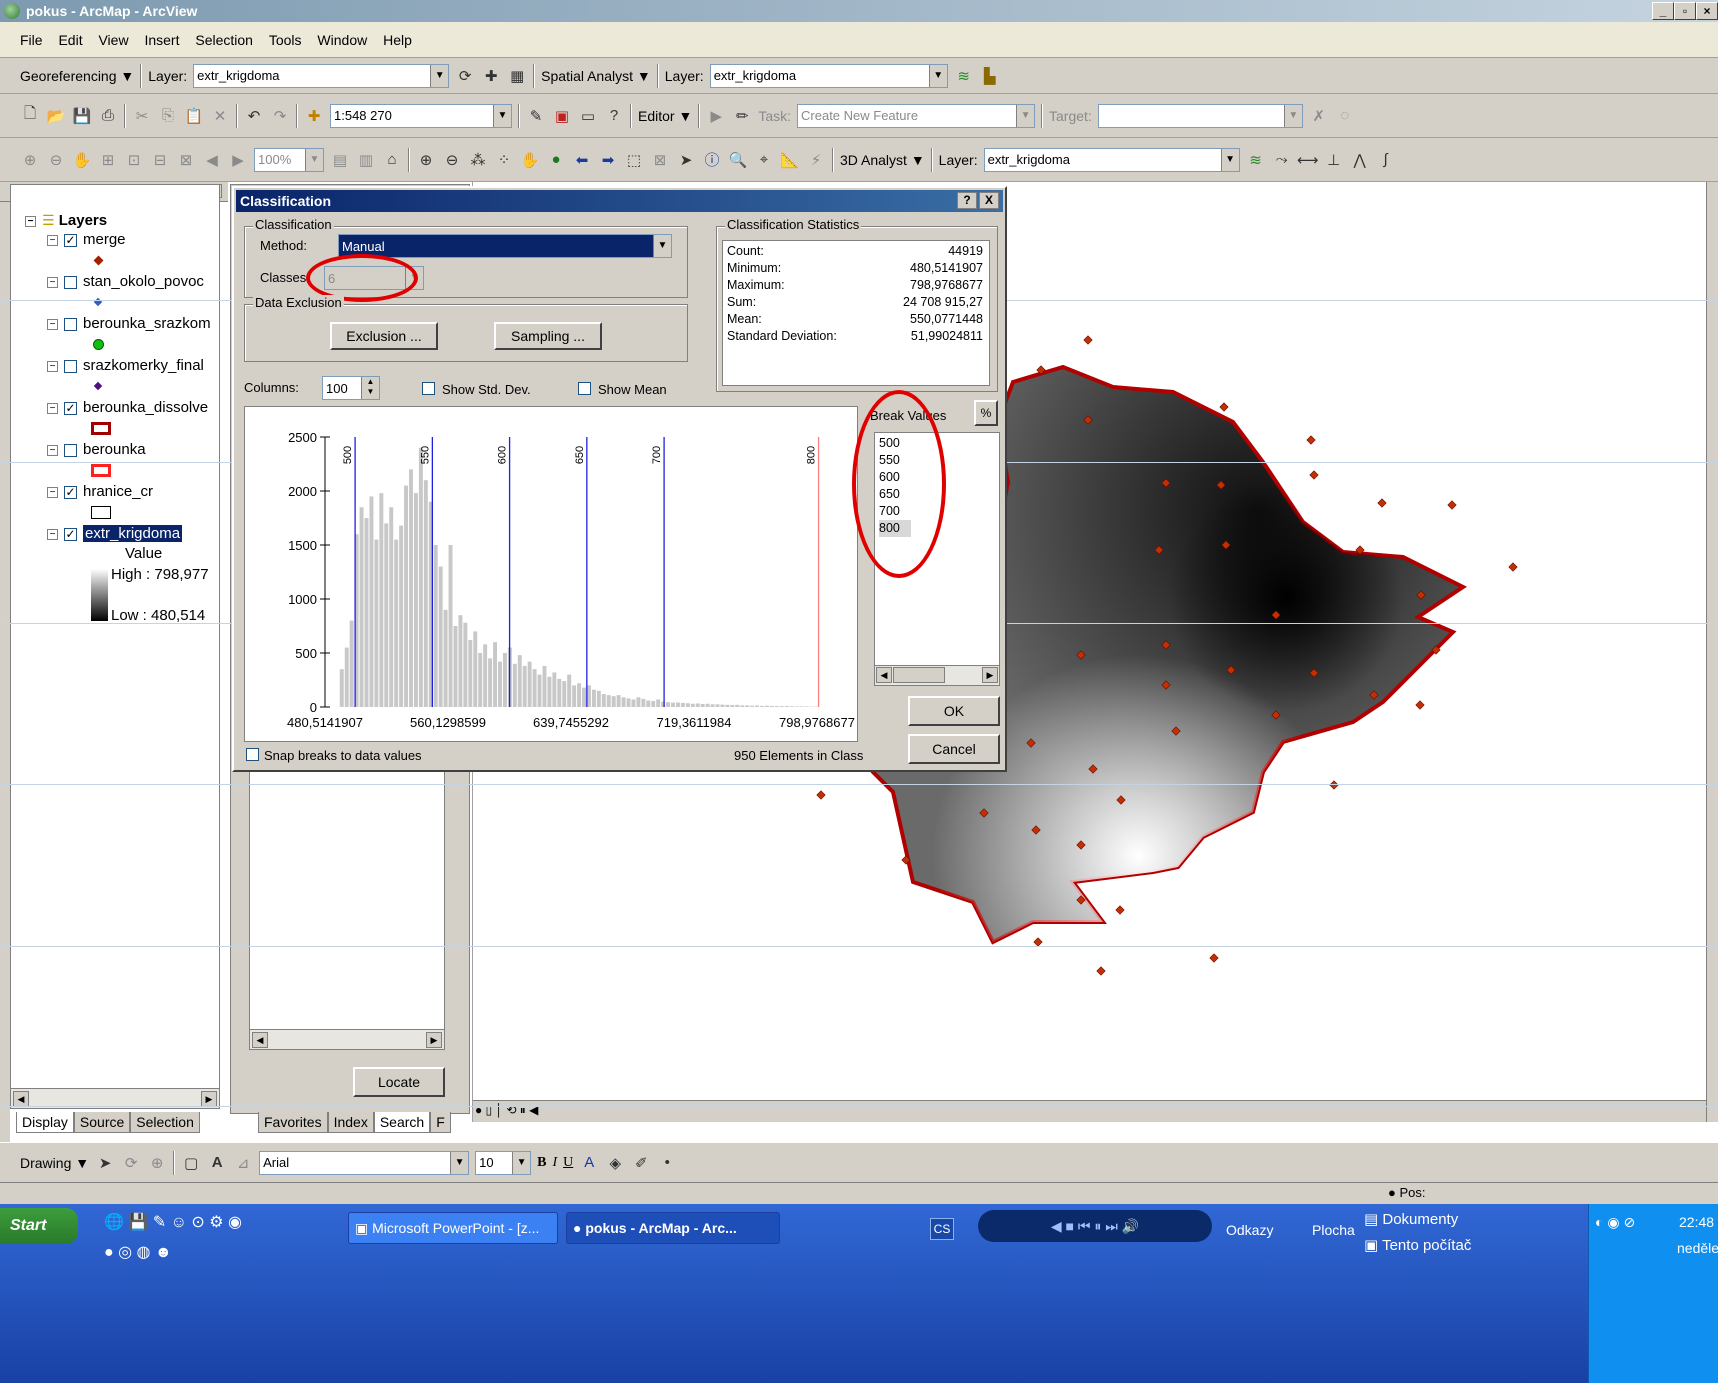  I want to click on text-tool-icon: A, so click(217, 1162).